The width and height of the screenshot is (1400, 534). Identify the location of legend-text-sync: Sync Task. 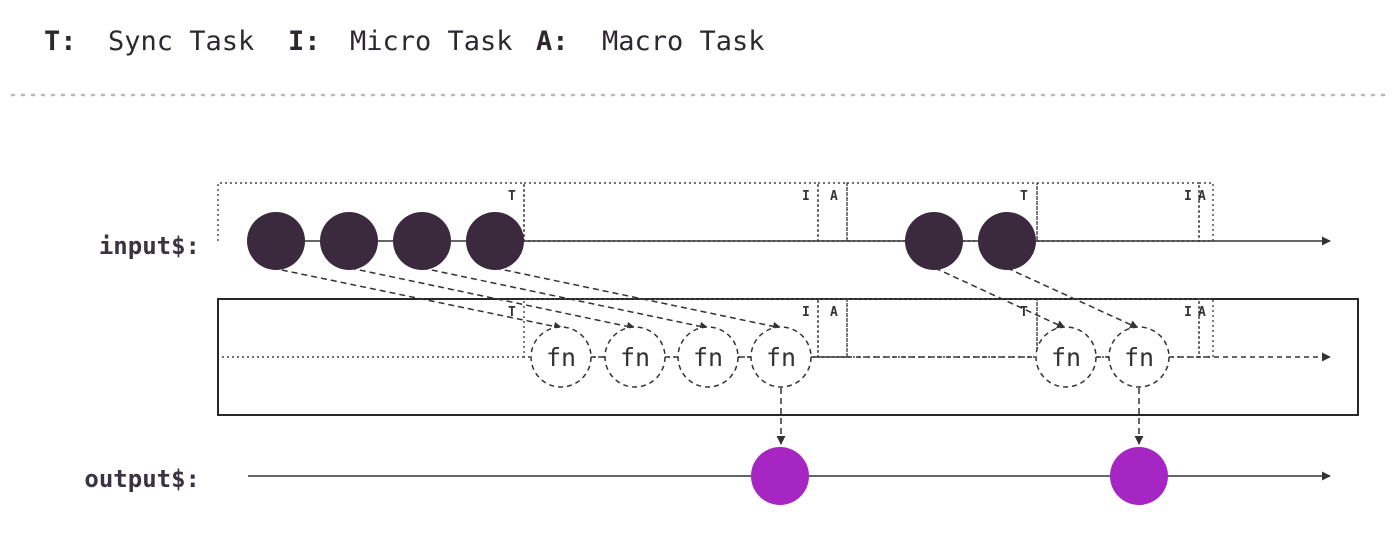
(181, 41).